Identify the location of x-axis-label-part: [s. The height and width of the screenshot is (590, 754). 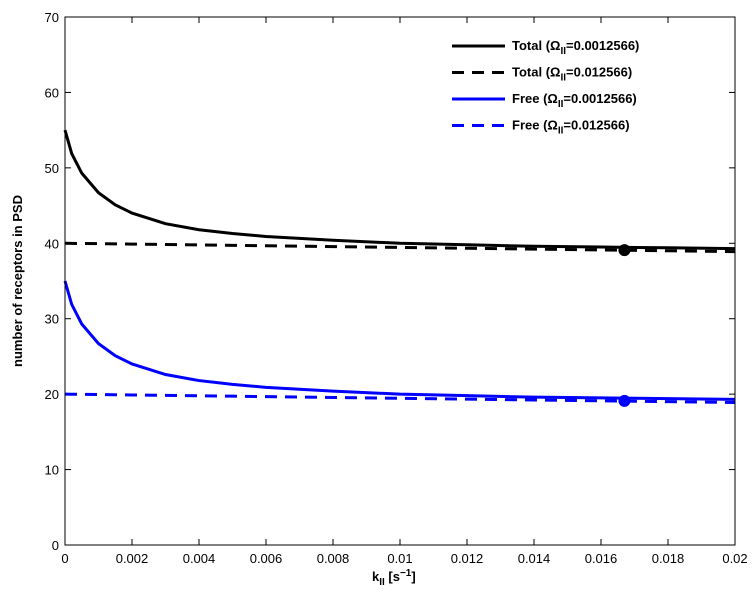
(392, 576).